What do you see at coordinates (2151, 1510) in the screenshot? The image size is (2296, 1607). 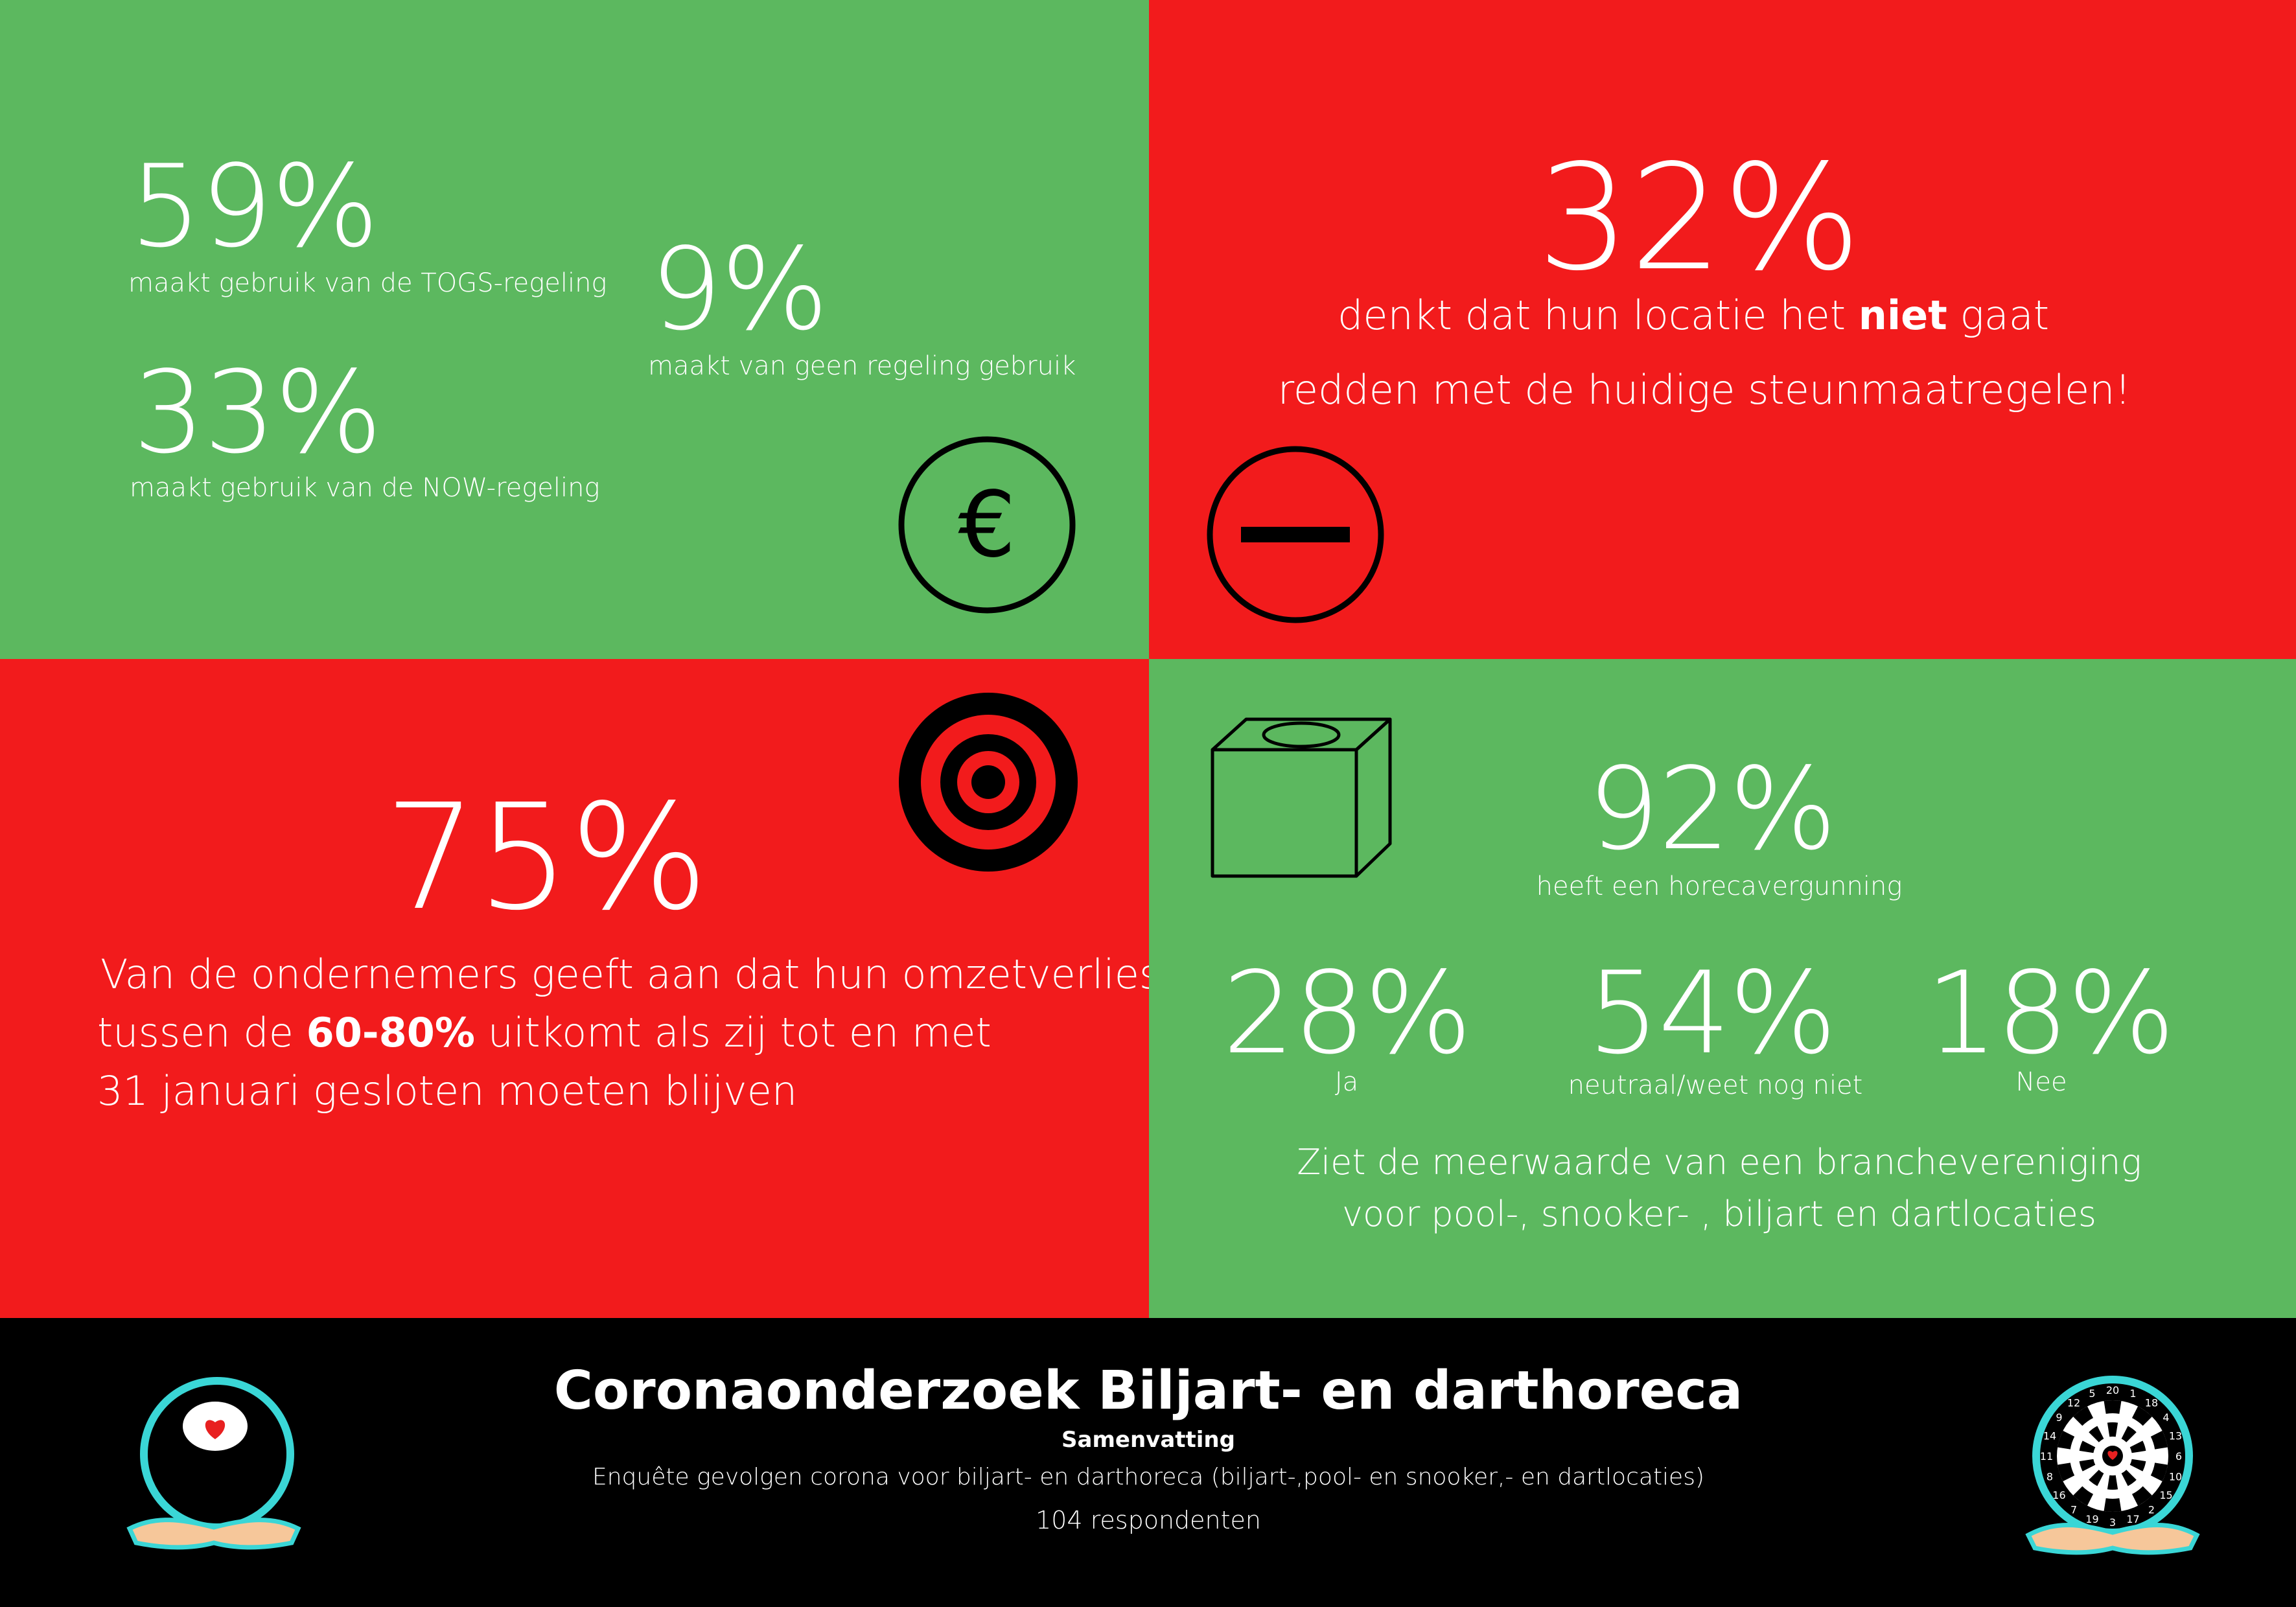 I see `dart-number: 2` at bounding box center [2151, 1510].